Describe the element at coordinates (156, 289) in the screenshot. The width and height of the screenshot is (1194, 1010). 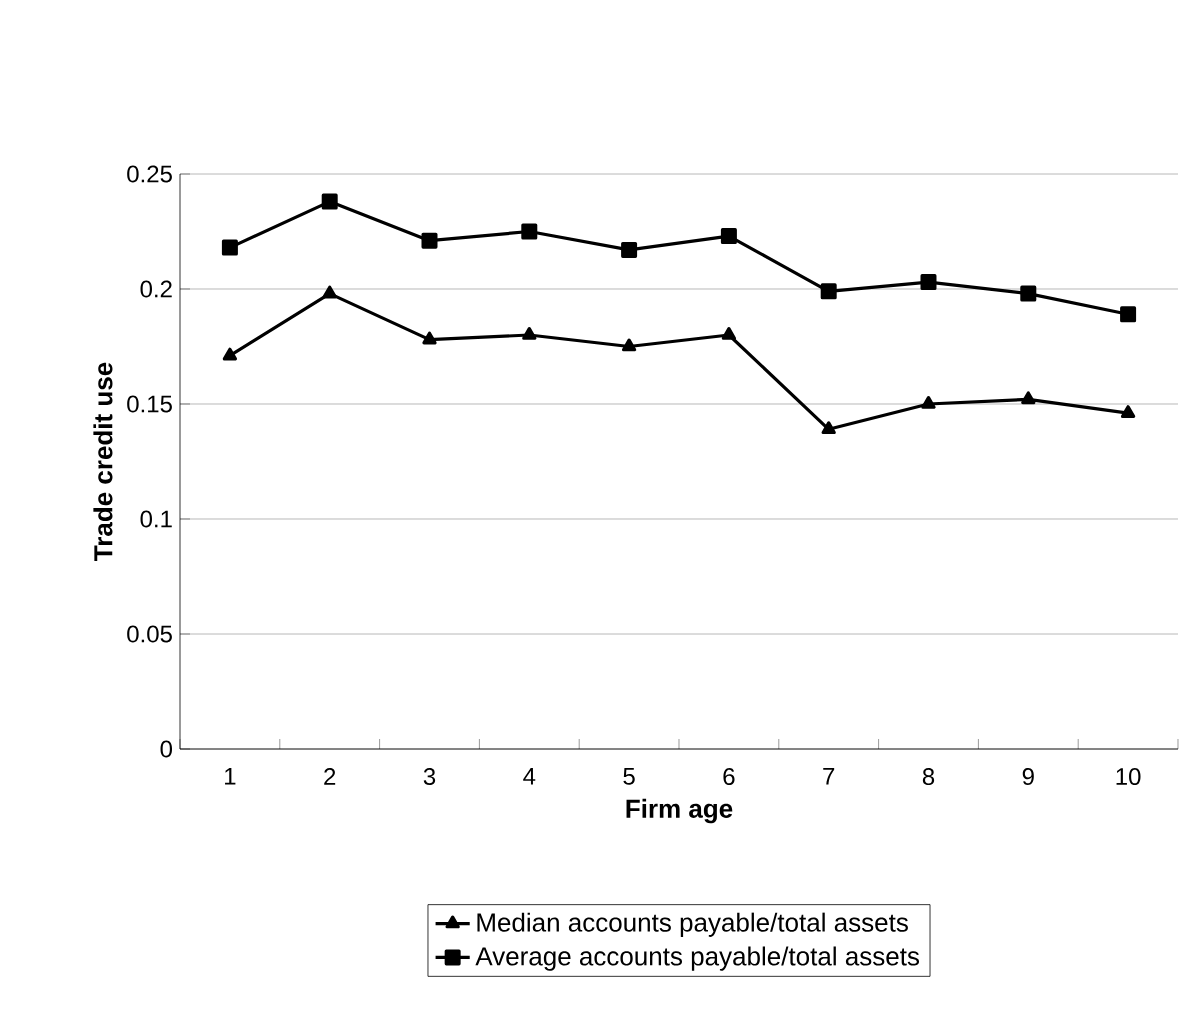
I see `y-tick-label: 0.2` at that location.